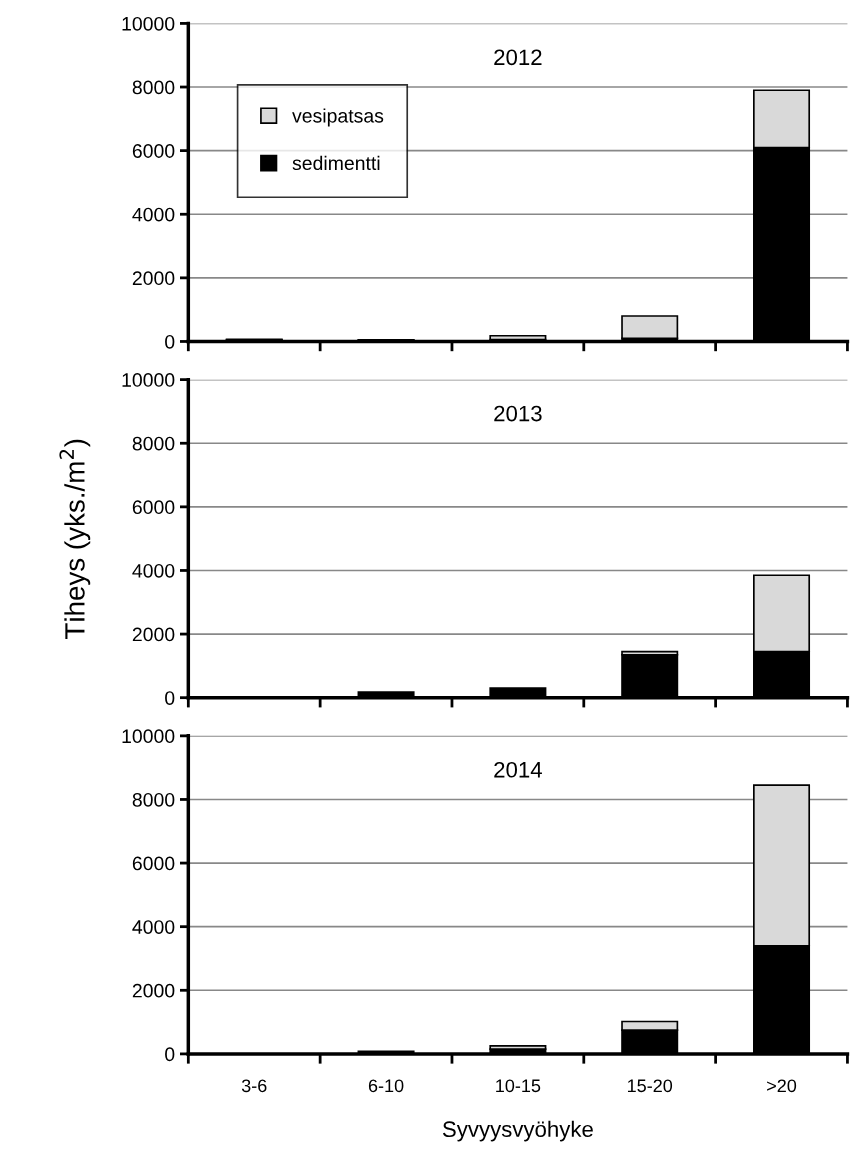 This screenshot has height=1171, width=856. I want to click on text: 2014, so click(518, 769).